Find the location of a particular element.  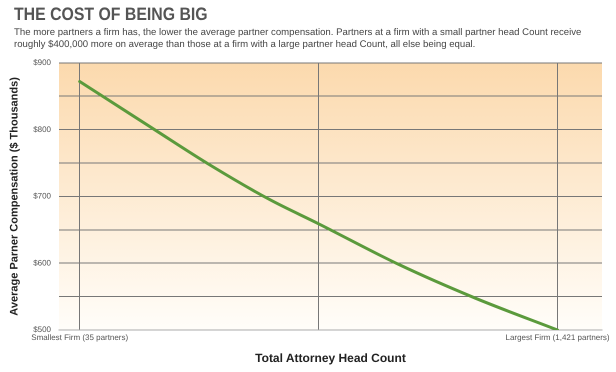

x-tick-label: Smallest Firm (35 partners) is located at coordinates (79, 337).